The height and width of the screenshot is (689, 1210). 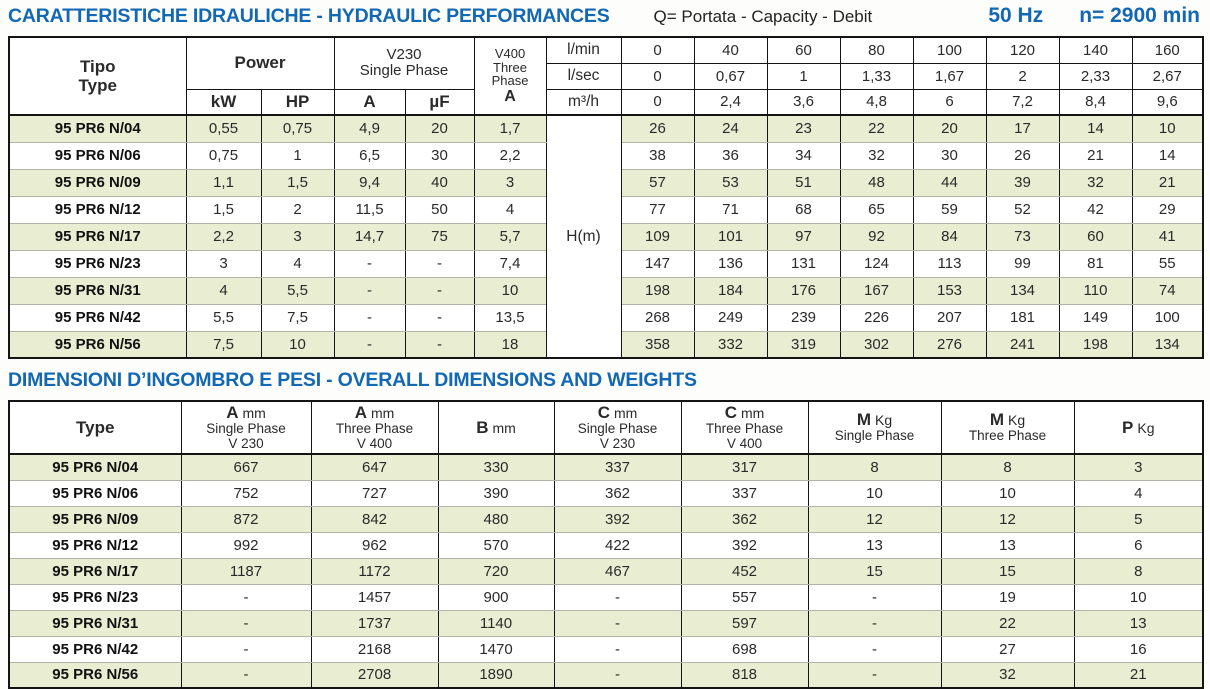 I want to click on phase-label: Phase, so click(x=510, y=81).